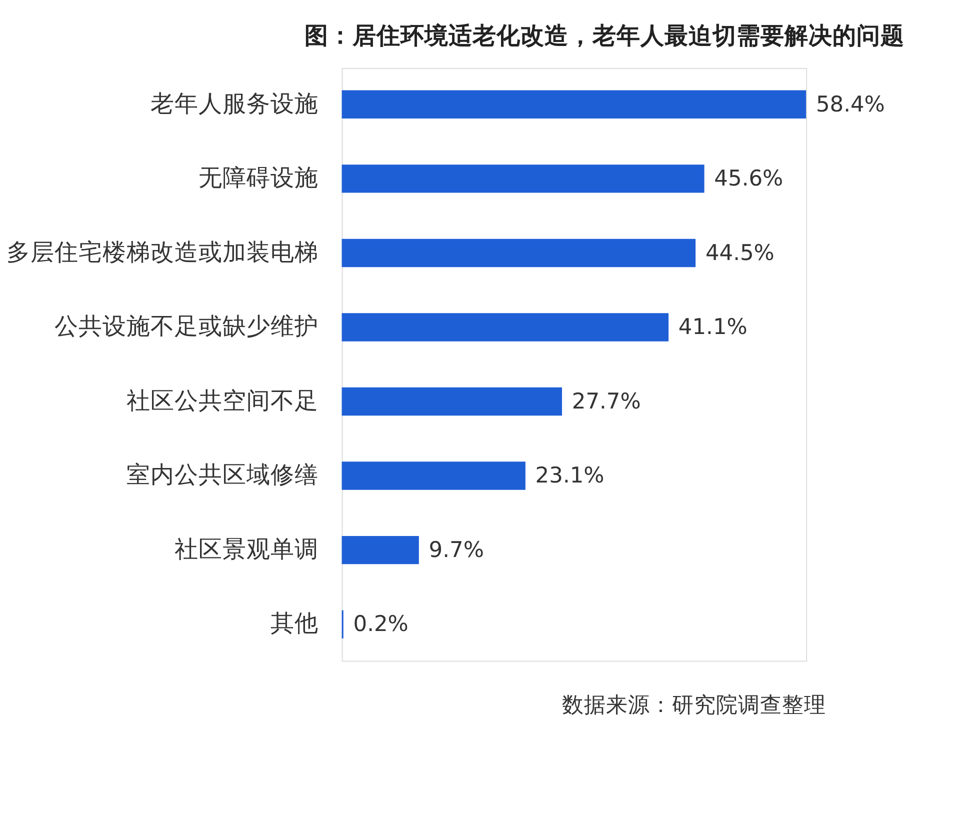 The width and height of the screenshot is (974, 824). What do you see at coordinates (186, 326) in the screenshot?
I see `y-tick-label: 公共设施不足或缺少维护` at bounding box center [186, 326].